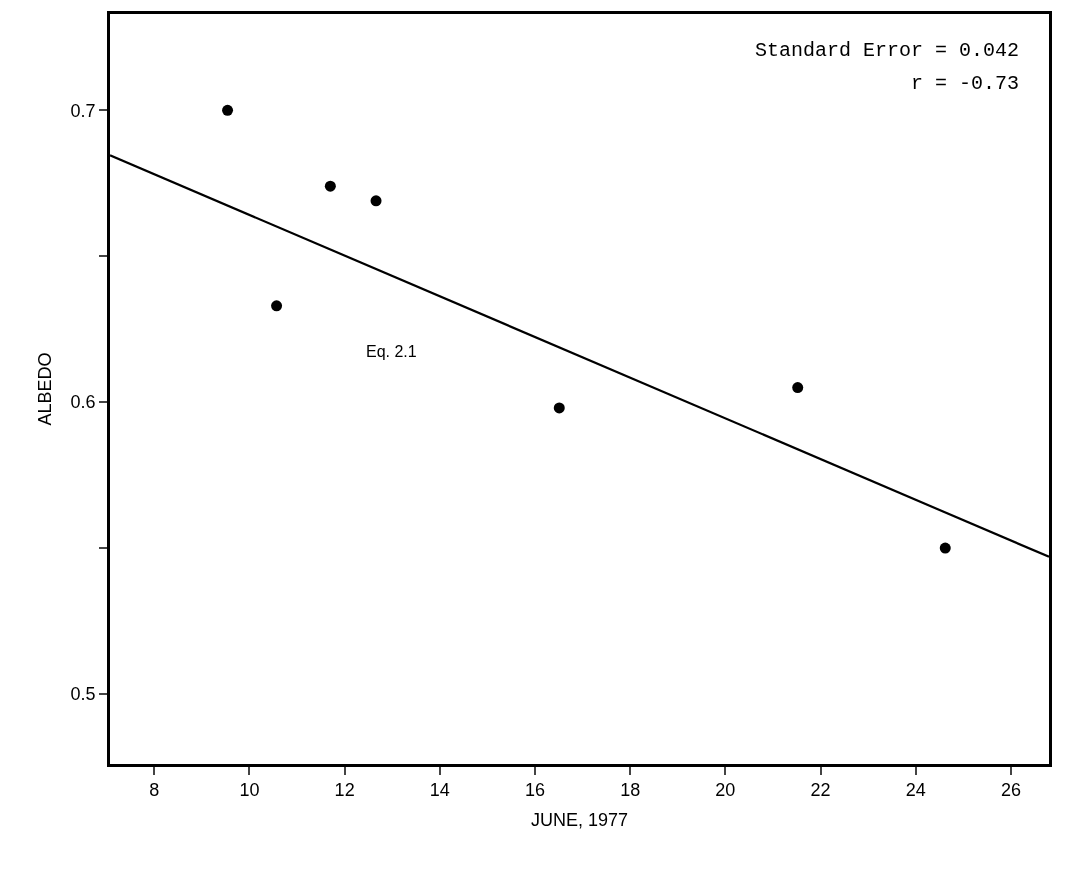 Image resolution: width=1069 pixels, height=874 pixels. What do you see at coordinates (1010, 790) in the screenshot?
I see `x-tick-label: 26` at bounding box center [1010, 790].